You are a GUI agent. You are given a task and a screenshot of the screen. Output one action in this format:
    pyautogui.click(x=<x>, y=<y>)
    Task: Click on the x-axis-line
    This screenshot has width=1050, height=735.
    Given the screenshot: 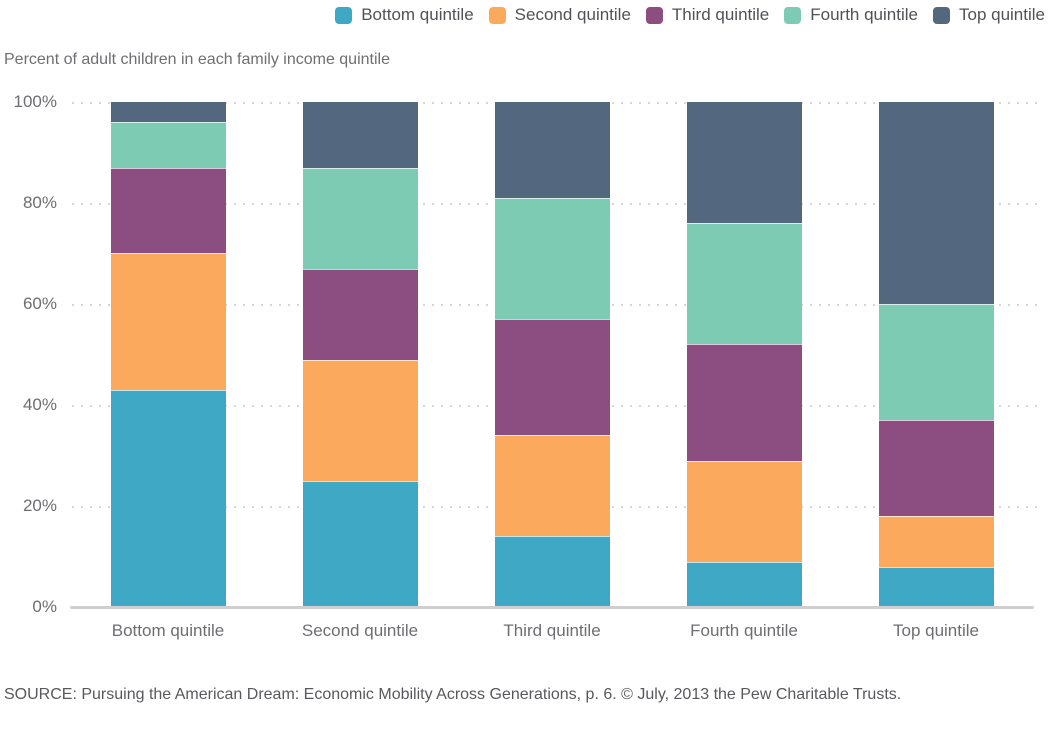 What is the action you would take?
    pyautogui.click(x=552, y=607)
    